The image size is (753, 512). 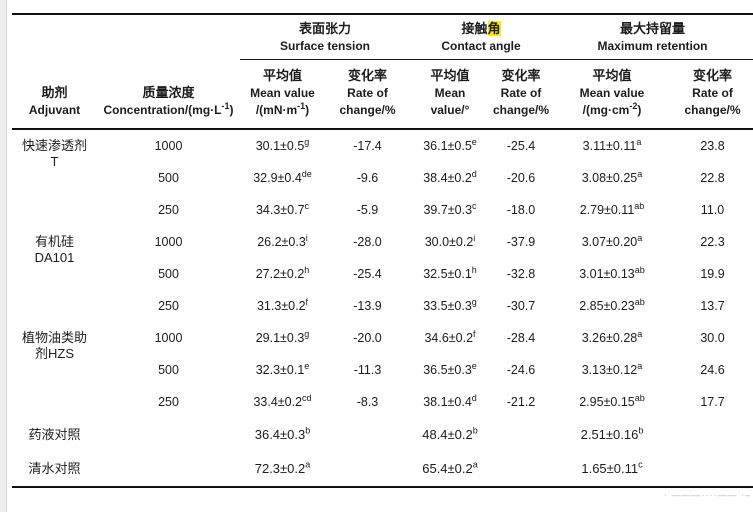 I want to click on contact-angle-mean-cell: 39.7±0.3c, so click(x=450, y=208).